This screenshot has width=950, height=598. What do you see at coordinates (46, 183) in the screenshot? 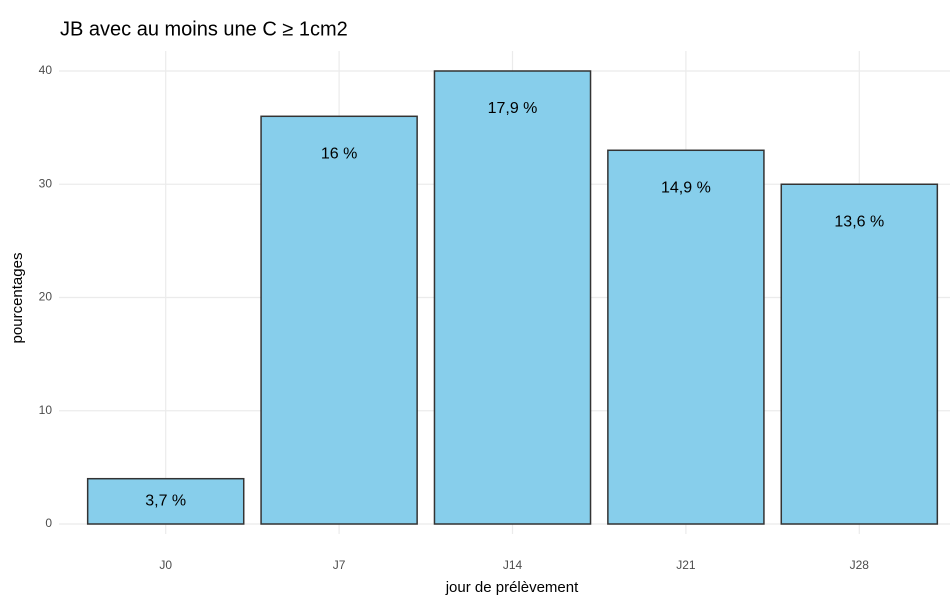
I see `y-tick-label: 30` at bounding box center [46, 183].